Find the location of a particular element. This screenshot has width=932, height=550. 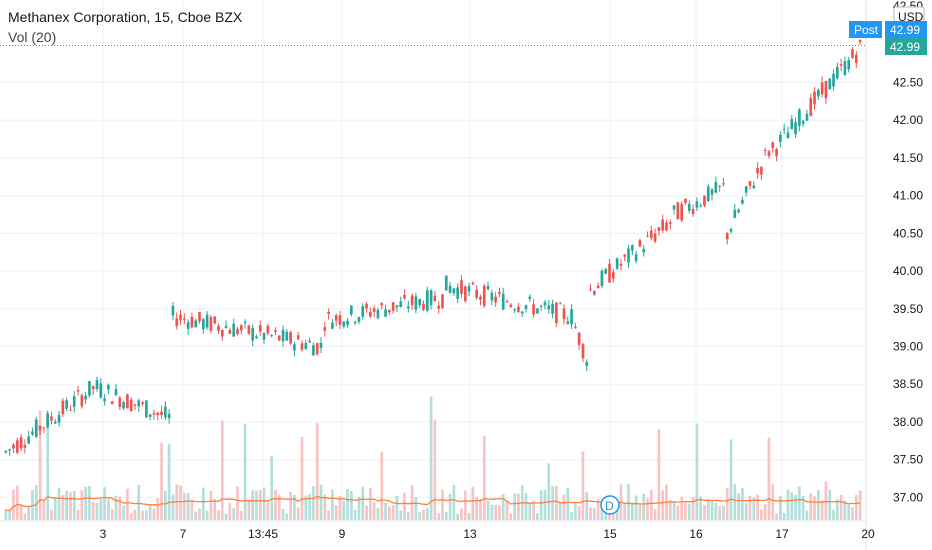

dividend-marker-label: D is located at coordinates (609, 506).